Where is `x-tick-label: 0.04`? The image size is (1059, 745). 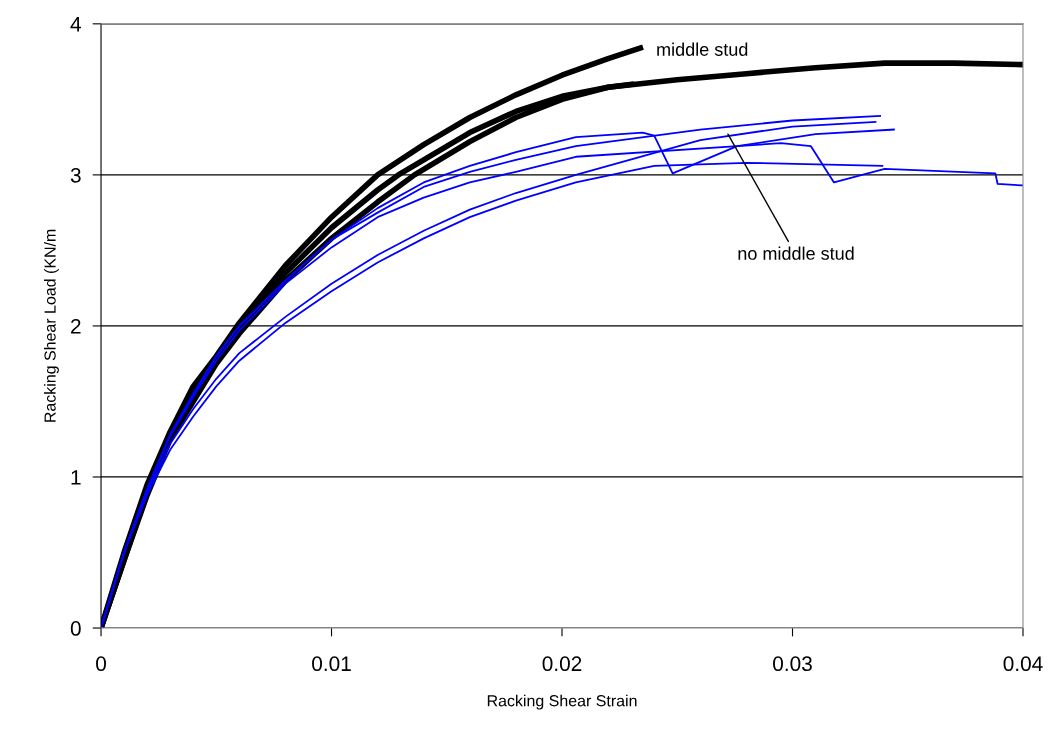 x-tick-label: 0.04 is located at coordinates (1023, 664).